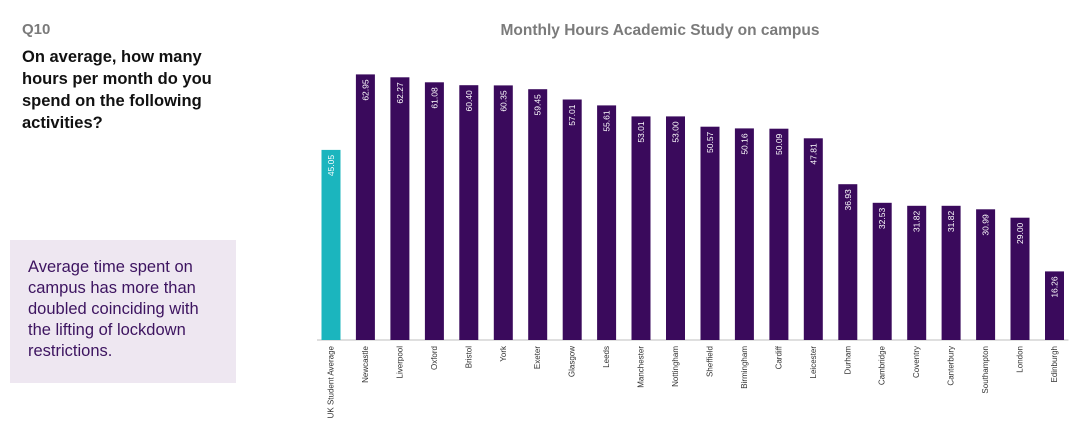 This screenshot has width=1080, height=441. Describe the element at coordinates (986, 225) in the screenshot. I see `bar-value-label: 30.99` at that location.